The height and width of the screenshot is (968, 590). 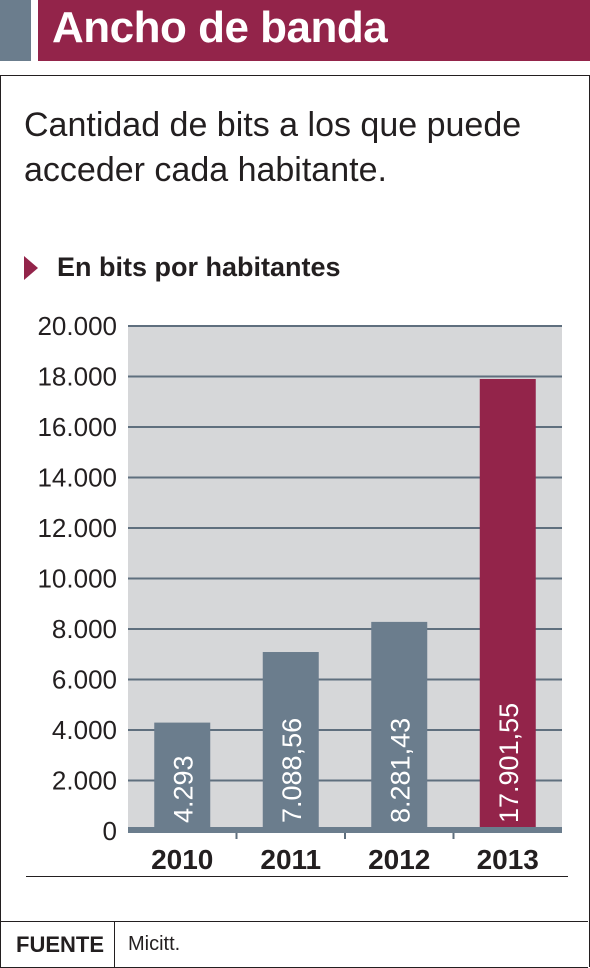 What do you see at coordinates (509, 763) in the screenshot?
I see `bar-value-label: 17.901,55` at bounding box center [509, 763].